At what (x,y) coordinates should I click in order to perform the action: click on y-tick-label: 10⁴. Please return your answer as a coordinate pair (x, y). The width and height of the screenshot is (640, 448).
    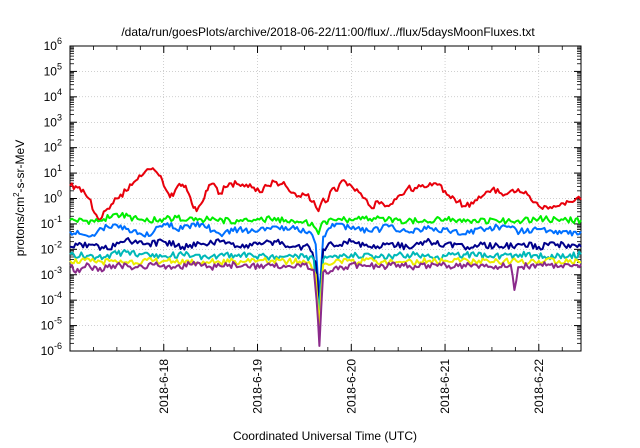
    Looking at the image, I should click on (53, 95).